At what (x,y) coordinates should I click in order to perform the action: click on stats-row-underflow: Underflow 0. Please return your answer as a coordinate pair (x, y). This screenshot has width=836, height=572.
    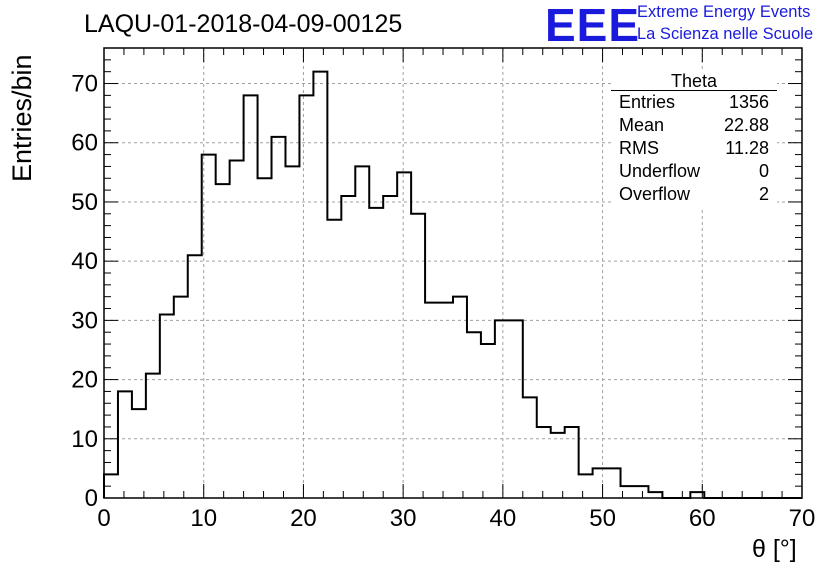
    Looking at the image, I should click on (694, 172).